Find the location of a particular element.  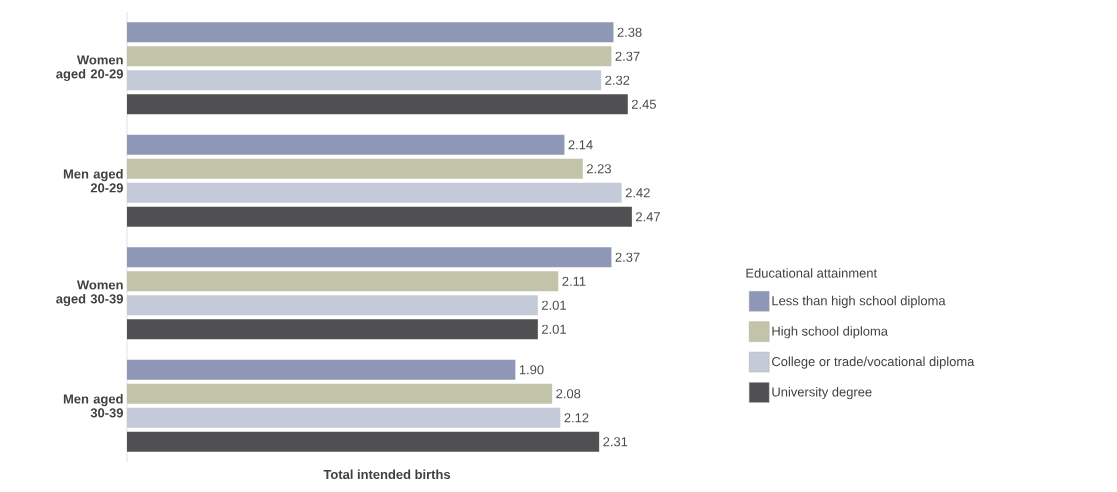

data-label: 2.32 is located at coordinates (617, 80).